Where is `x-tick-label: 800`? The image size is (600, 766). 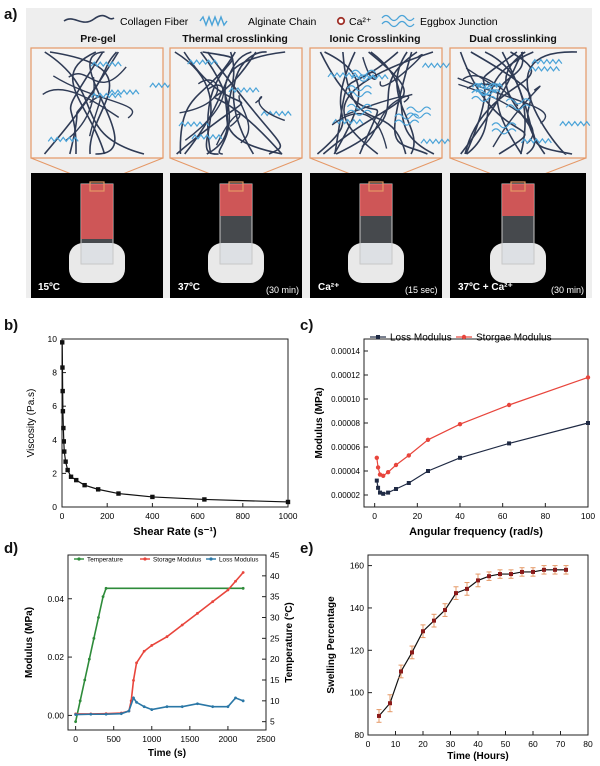
x-tick-label: 800 is located at coordinates (243, 516).